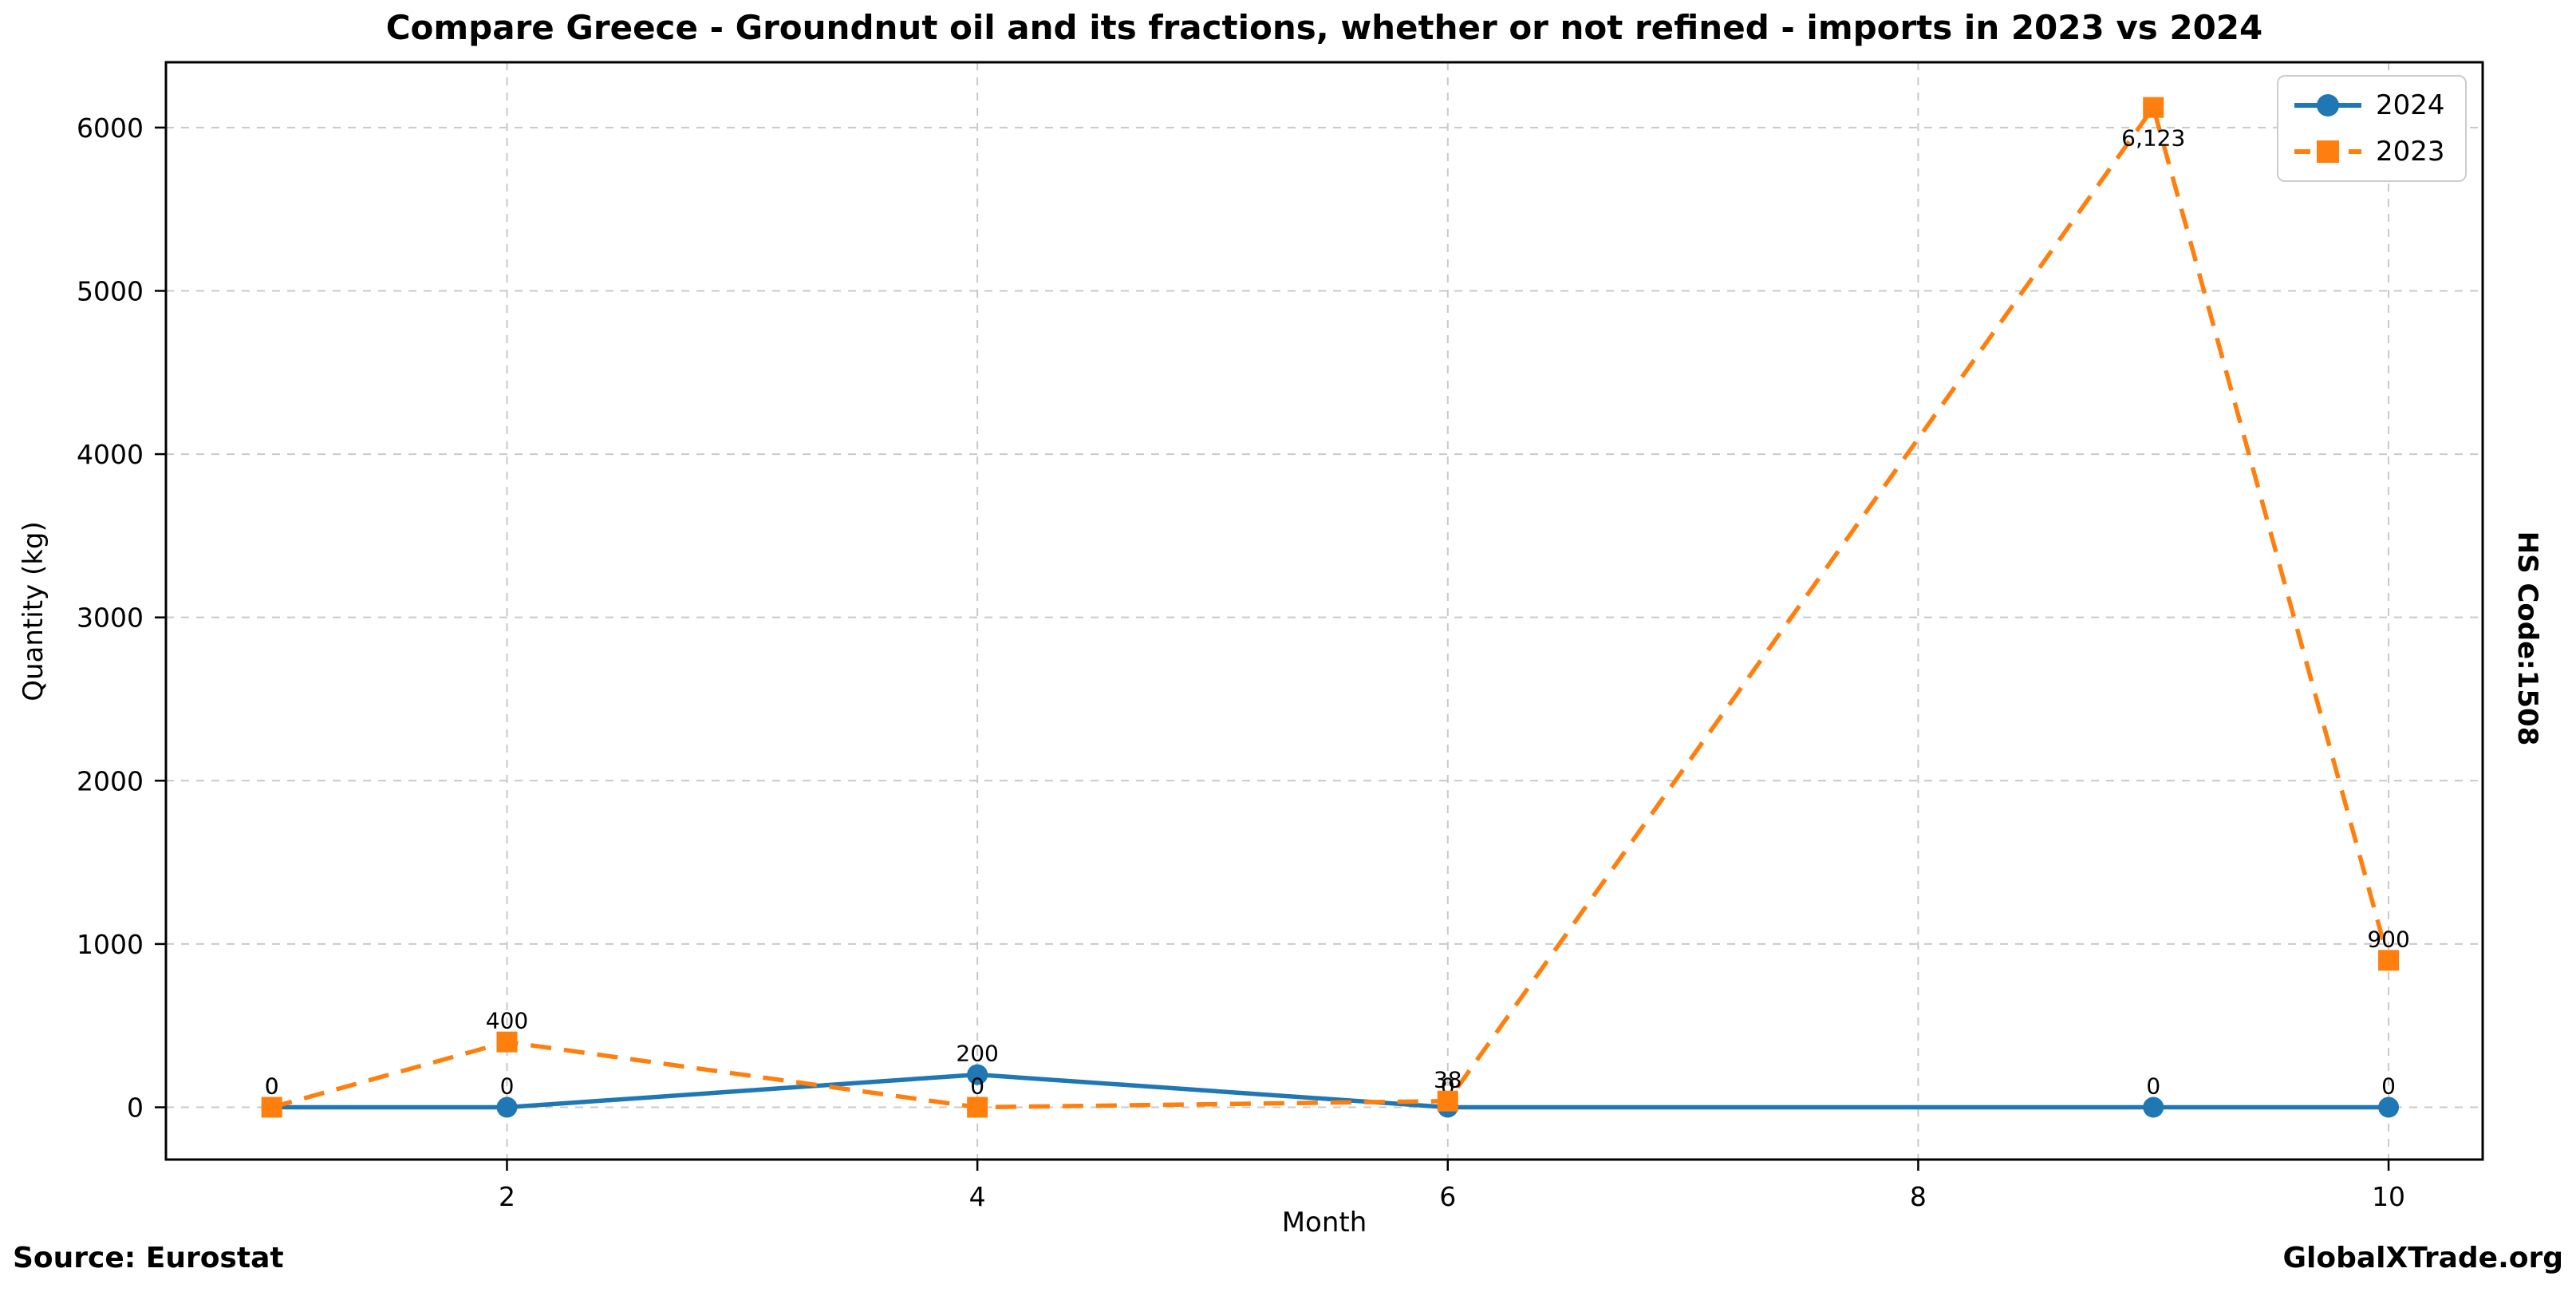 The image size is (2576, 1296). I want to click on legend-sample-2023-line-icon, so click(2327, 151).